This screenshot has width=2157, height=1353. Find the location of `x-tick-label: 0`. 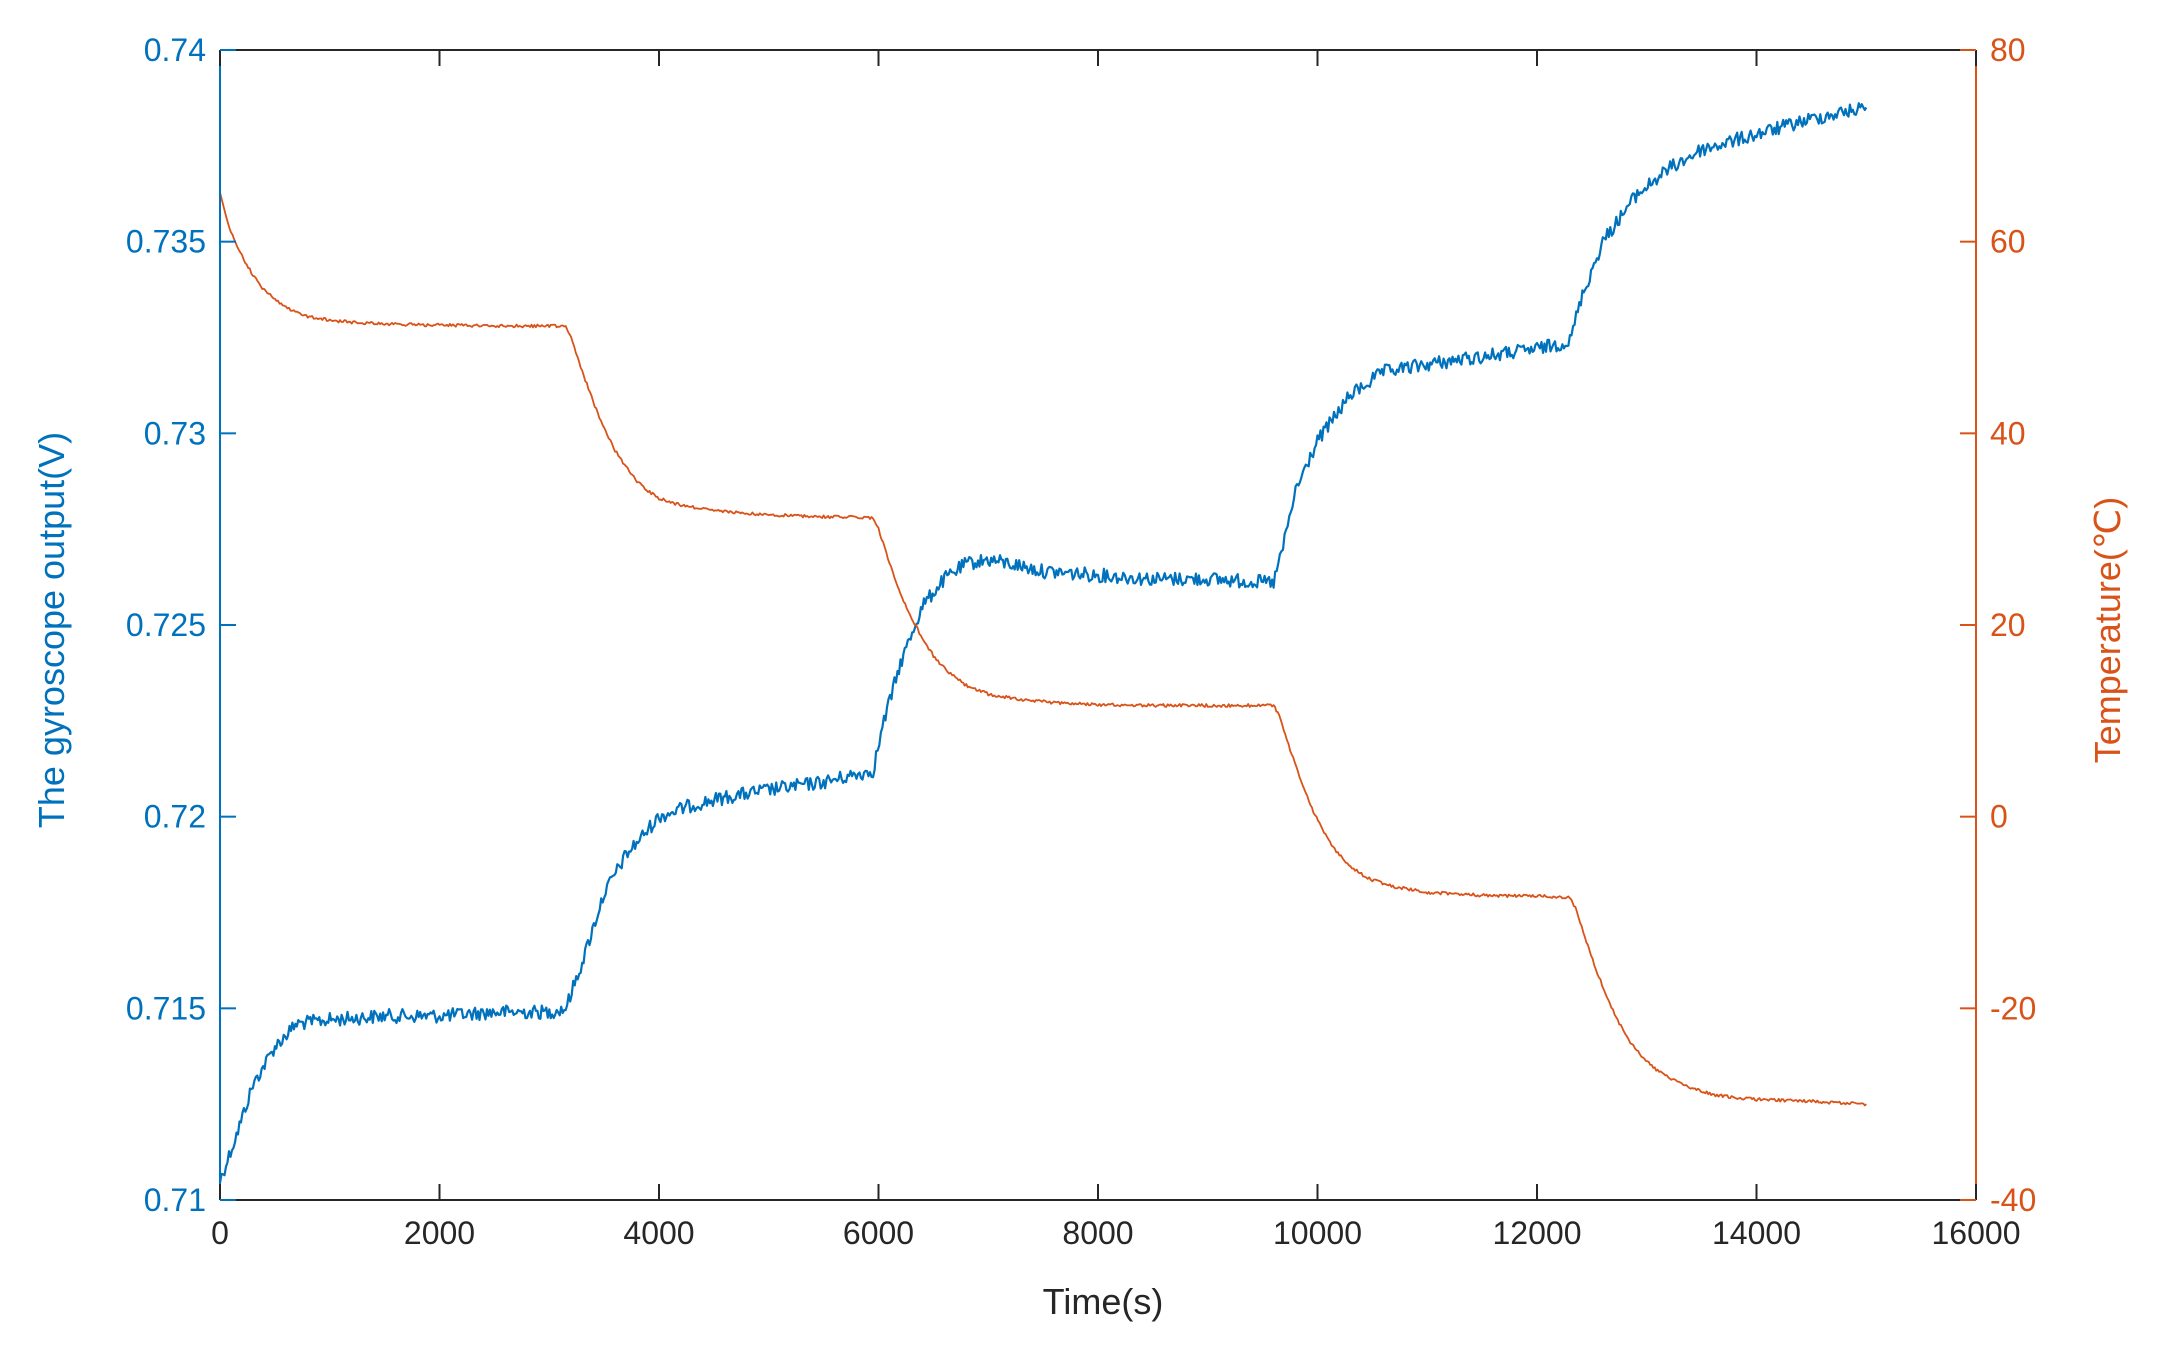

x-tick-label: 0 is located at coordinates (220, 1233).